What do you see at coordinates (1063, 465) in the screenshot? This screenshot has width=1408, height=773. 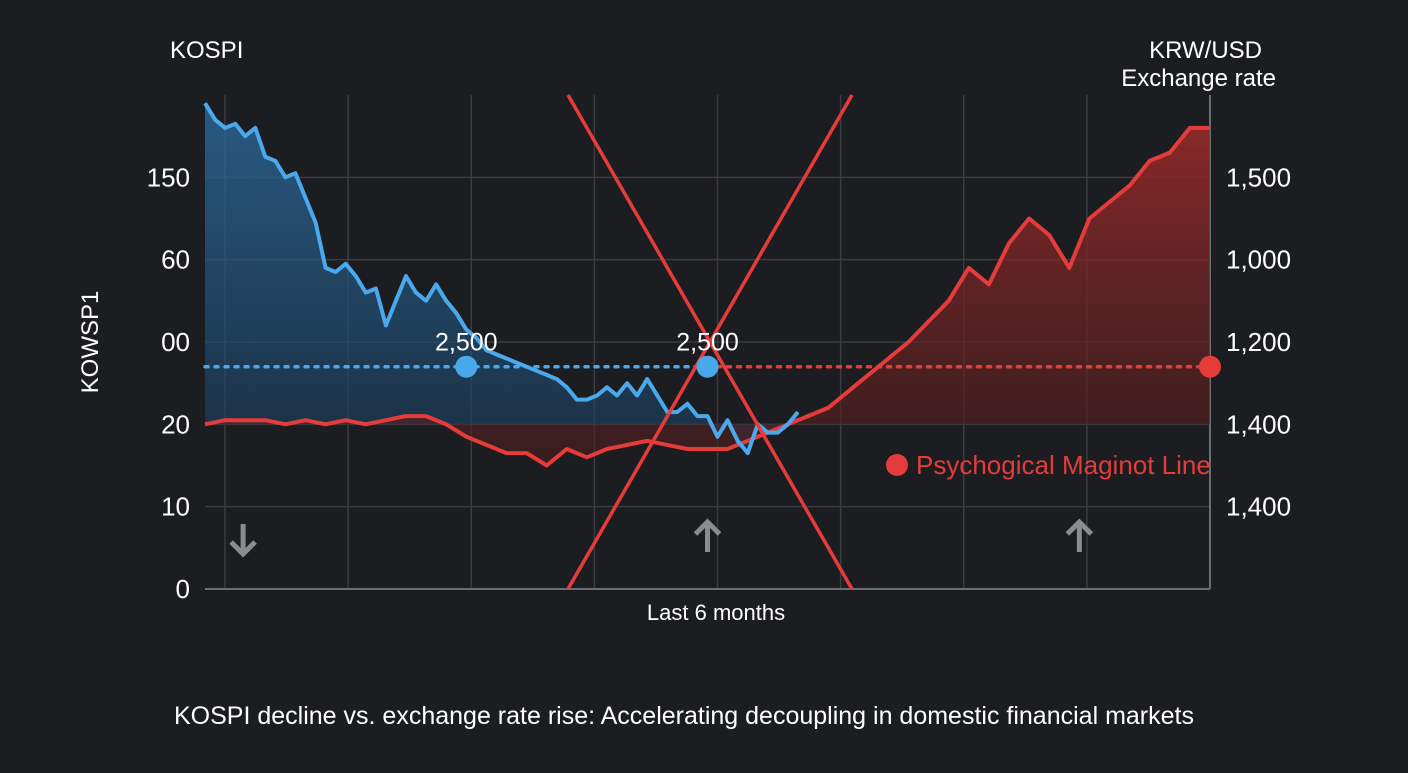 I see `legend-label: Psychogical Maginot Line` at bounding box center [1063, 465].